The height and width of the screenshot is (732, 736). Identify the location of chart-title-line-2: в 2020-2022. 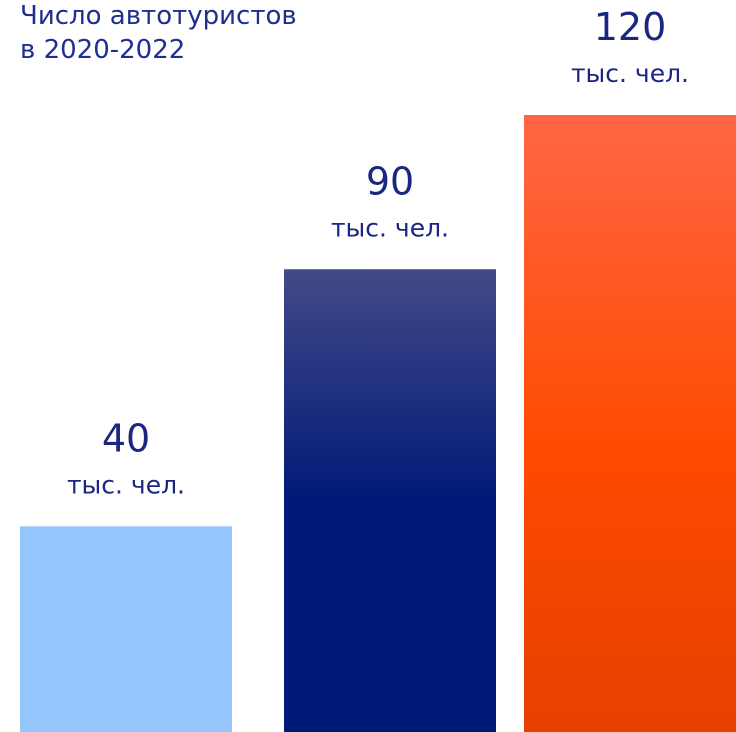
(102, 50).